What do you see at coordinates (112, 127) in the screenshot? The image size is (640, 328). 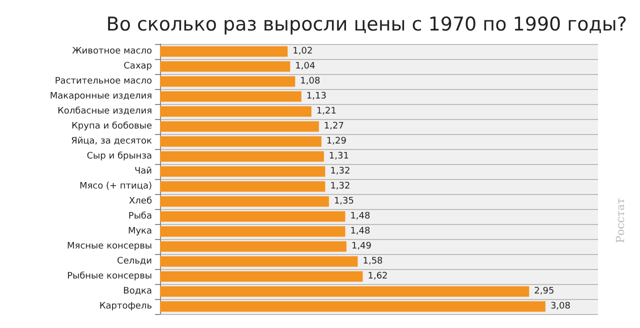 I see `y-tick-label: Крупа и бобовые` at bounding box center [112, 127].